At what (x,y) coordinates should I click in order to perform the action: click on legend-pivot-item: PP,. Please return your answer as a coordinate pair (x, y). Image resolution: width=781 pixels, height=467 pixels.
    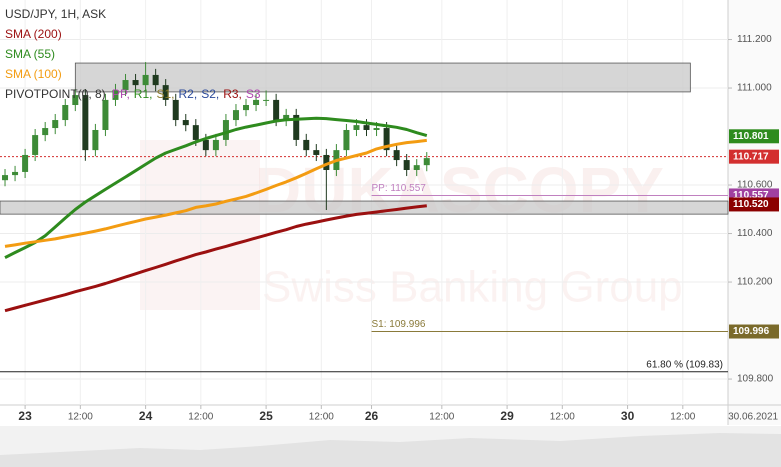
    Looking at the image, I should click on (121, 94).